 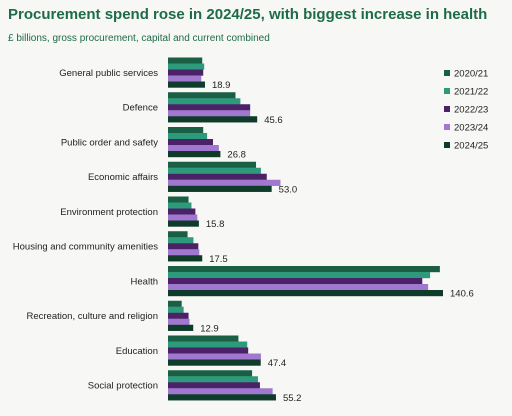 What do you see at coordinates (137, 351) in the screenshot?
I see `category-label: Education` at bounding box center [137, 351].